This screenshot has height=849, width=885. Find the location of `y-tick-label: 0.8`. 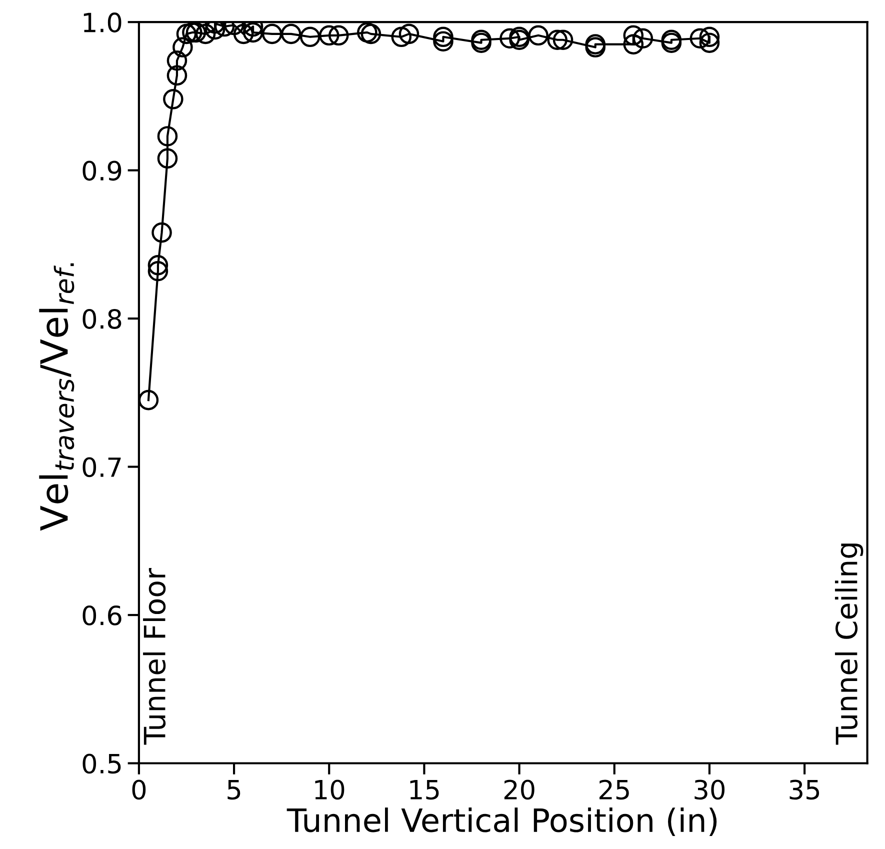

y-tick-label: 0.8 is located at coordinates (102, 318).